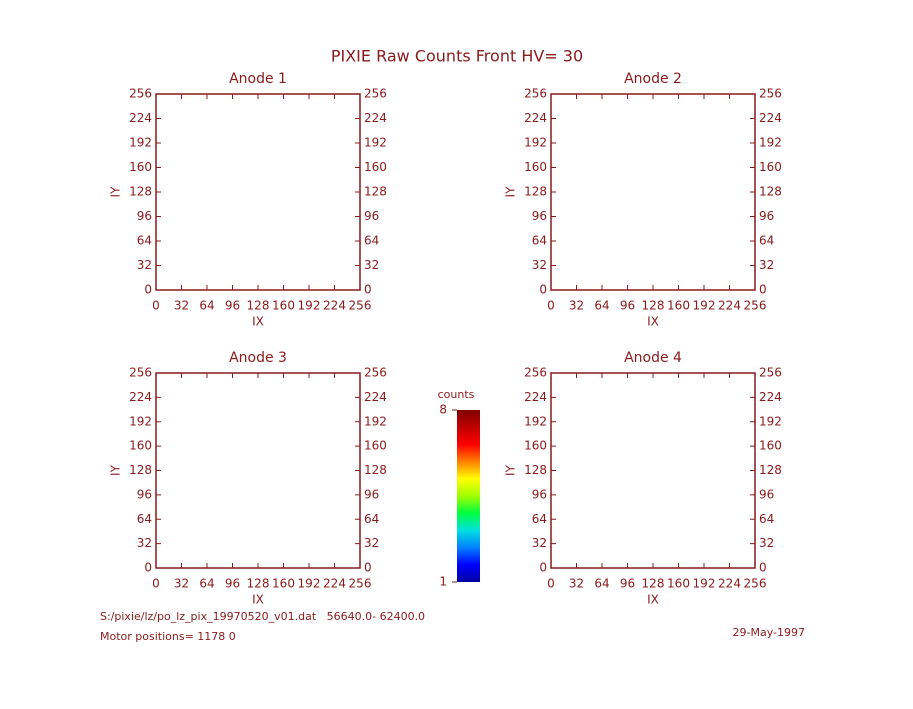 The height and width of the screenshot is (709, 913). What do you see at coordinates (309, 306) in the screenshot?
I see `x-tick-label: 192` at bounding box center [309, 306].